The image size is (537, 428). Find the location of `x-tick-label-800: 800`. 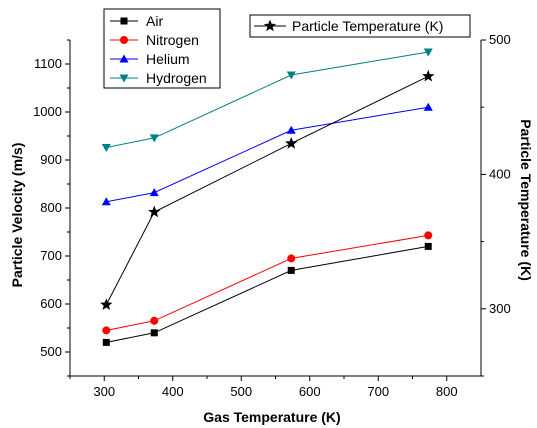

x-tick-label-800: 800 is located at coordinates (447, 391).